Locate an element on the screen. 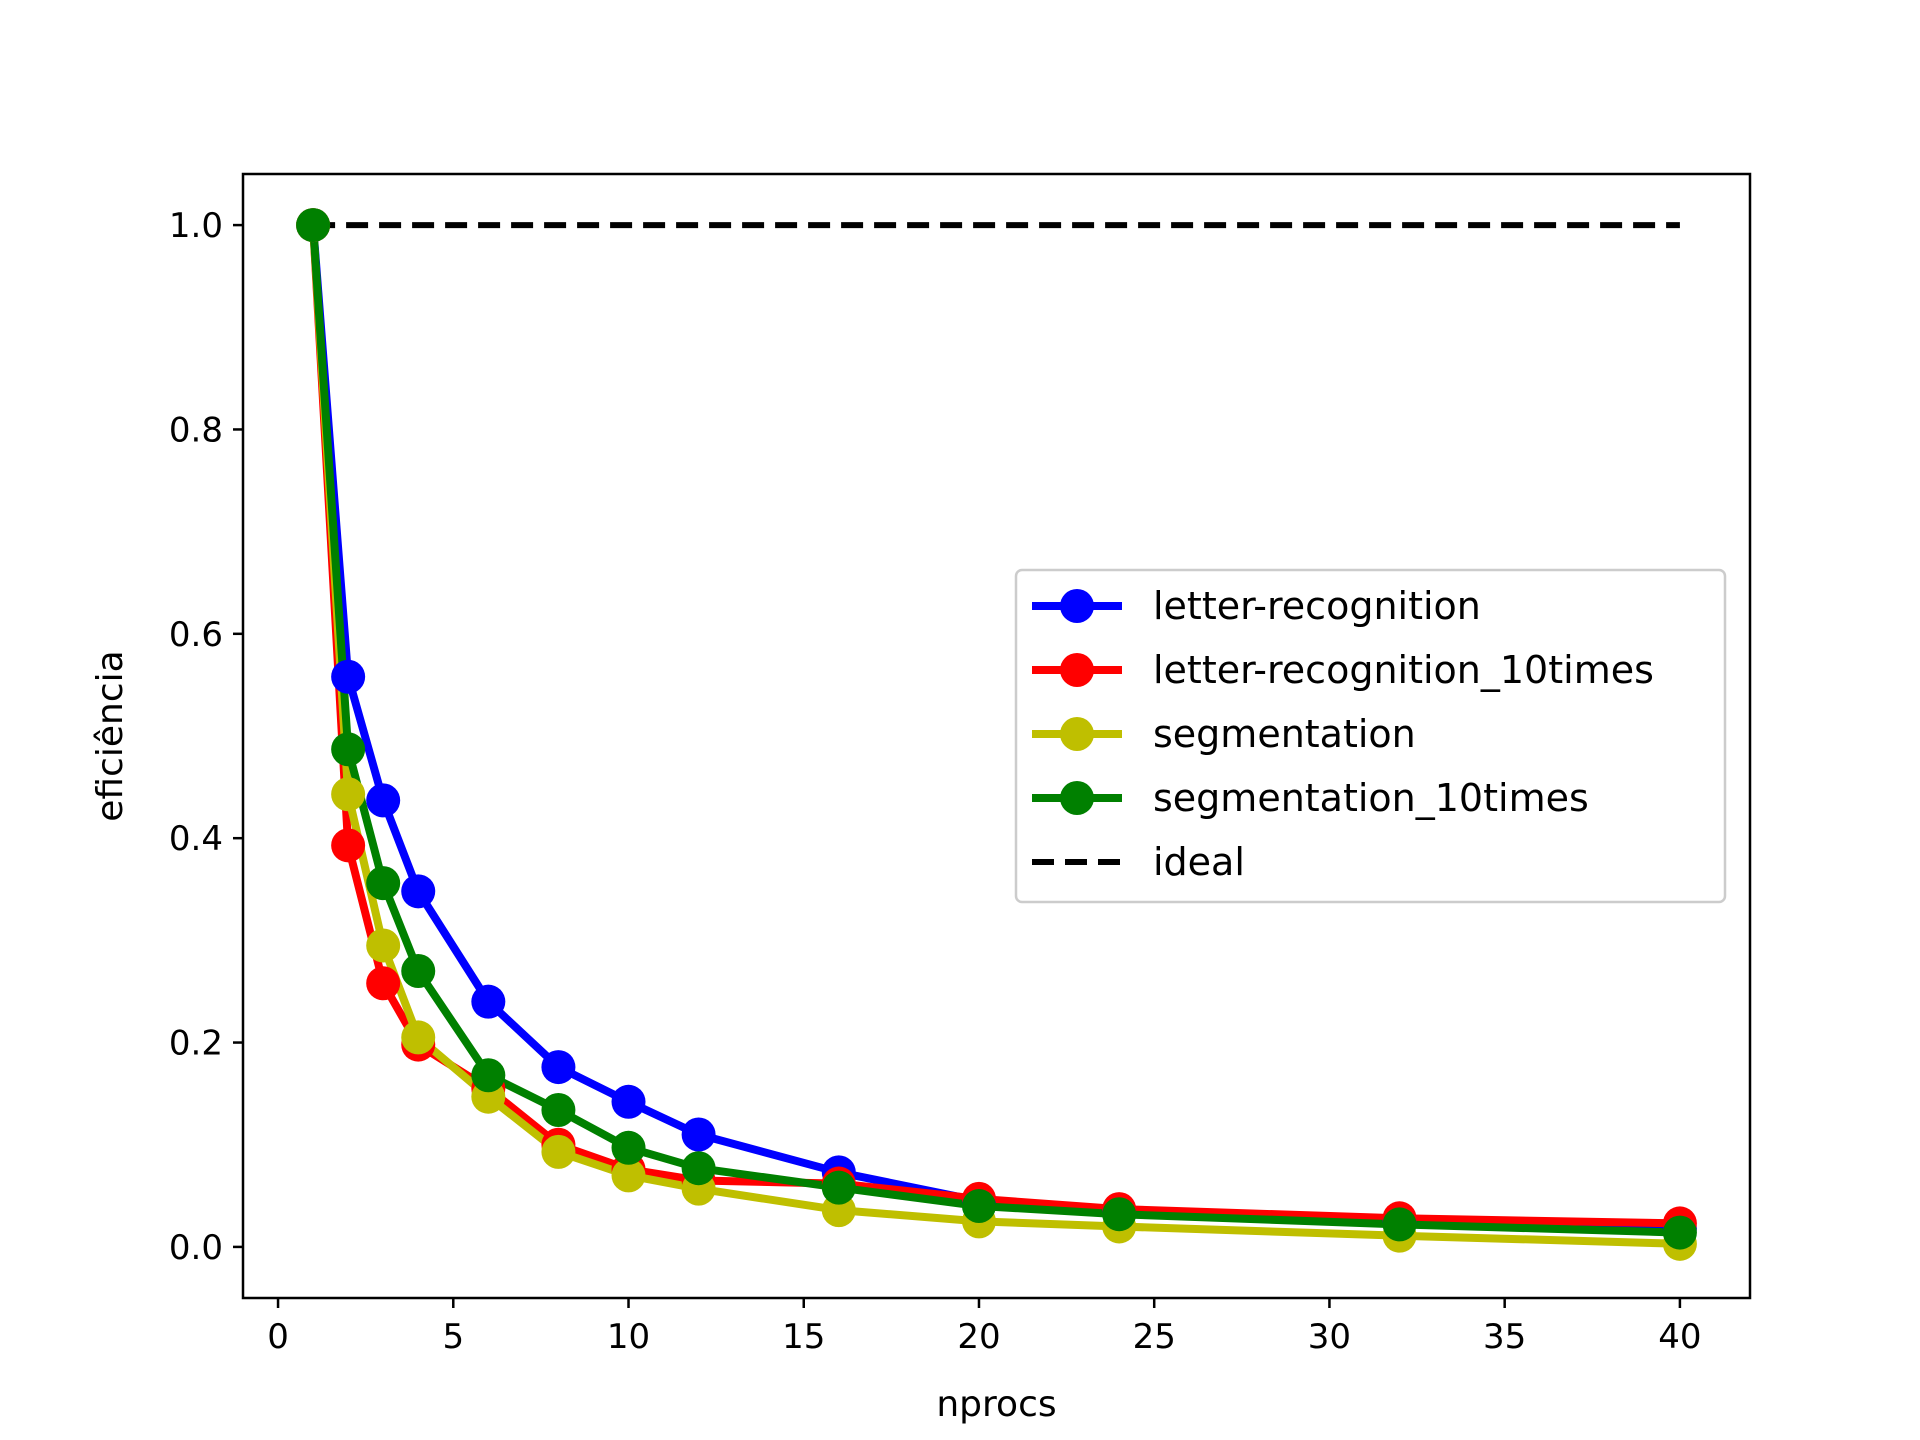 The width and height of the screenshot is (1920, 1440). legend-label-segmentation: segmentation is located at coordinates (1284, 734).